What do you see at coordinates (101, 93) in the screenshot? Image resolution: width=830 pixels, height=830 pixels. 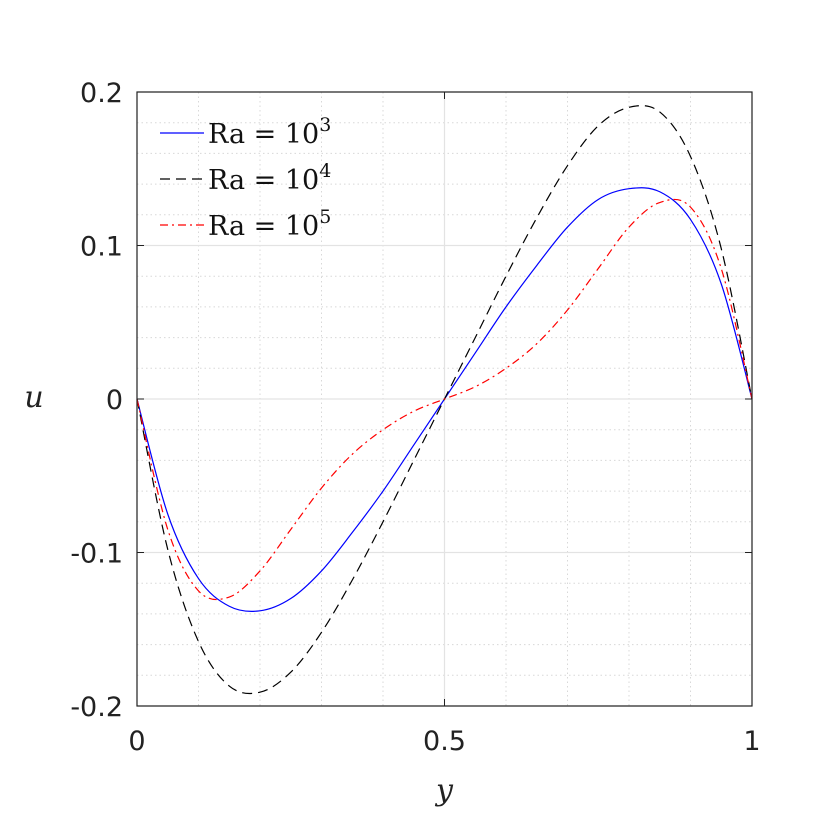 I see `y-tick-label: 0.2` at bounding box center [101, 93].